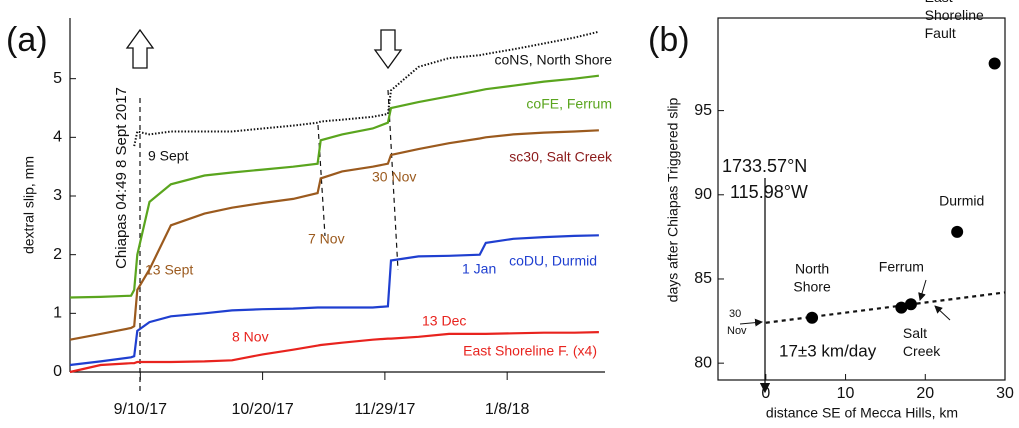 The image size is (1019, 428). Describe the element at coordinates (553, 261) in the screenshot. I see `series-label: coDU, Durmid` at that location.